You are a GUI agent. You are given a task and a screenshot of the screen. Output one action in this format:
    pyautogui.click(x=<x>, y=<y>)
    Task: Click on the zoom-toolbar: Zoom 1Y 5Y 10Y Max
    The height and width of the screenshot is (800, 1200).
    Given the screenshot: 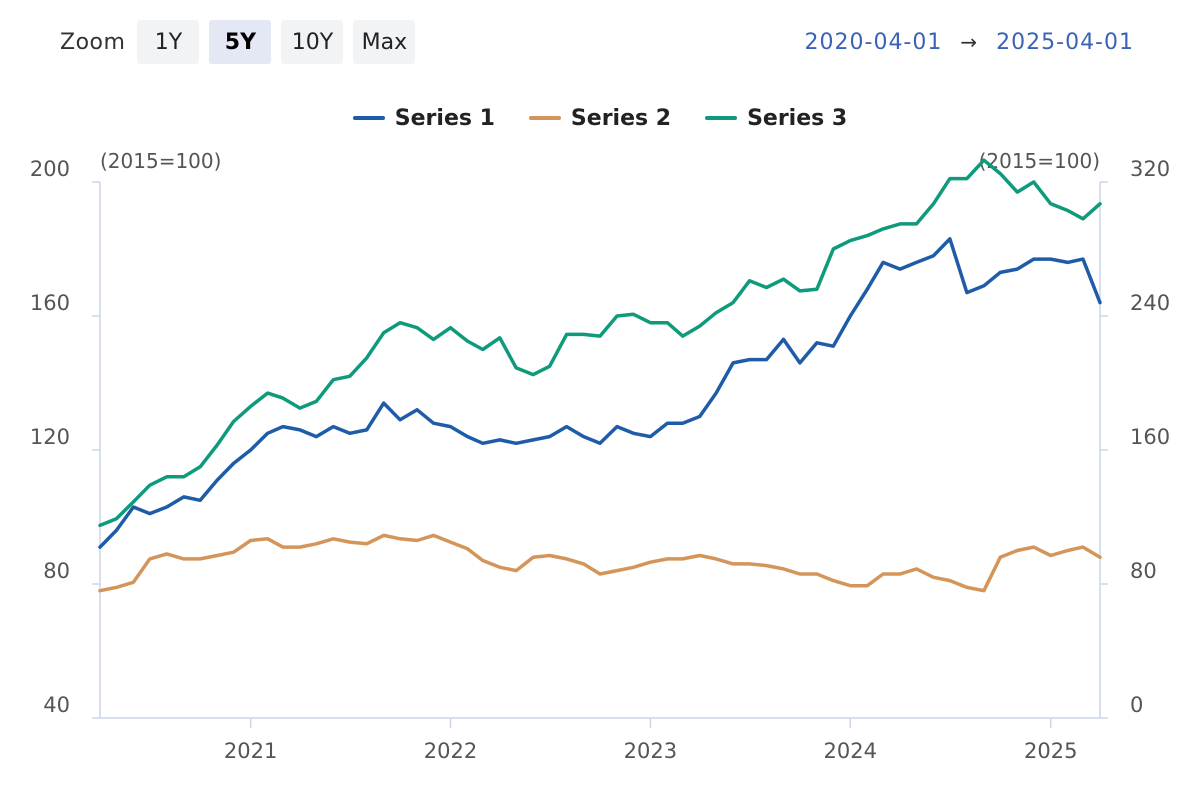 What is the action you would take?
    pyautogui.click(x=238, y=42)
    